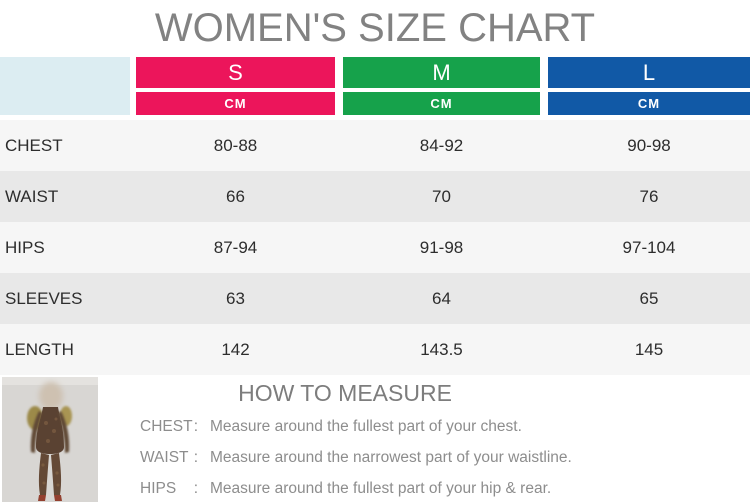  I want to click on table-header: S M L CM CM CM, so click(375, 86).